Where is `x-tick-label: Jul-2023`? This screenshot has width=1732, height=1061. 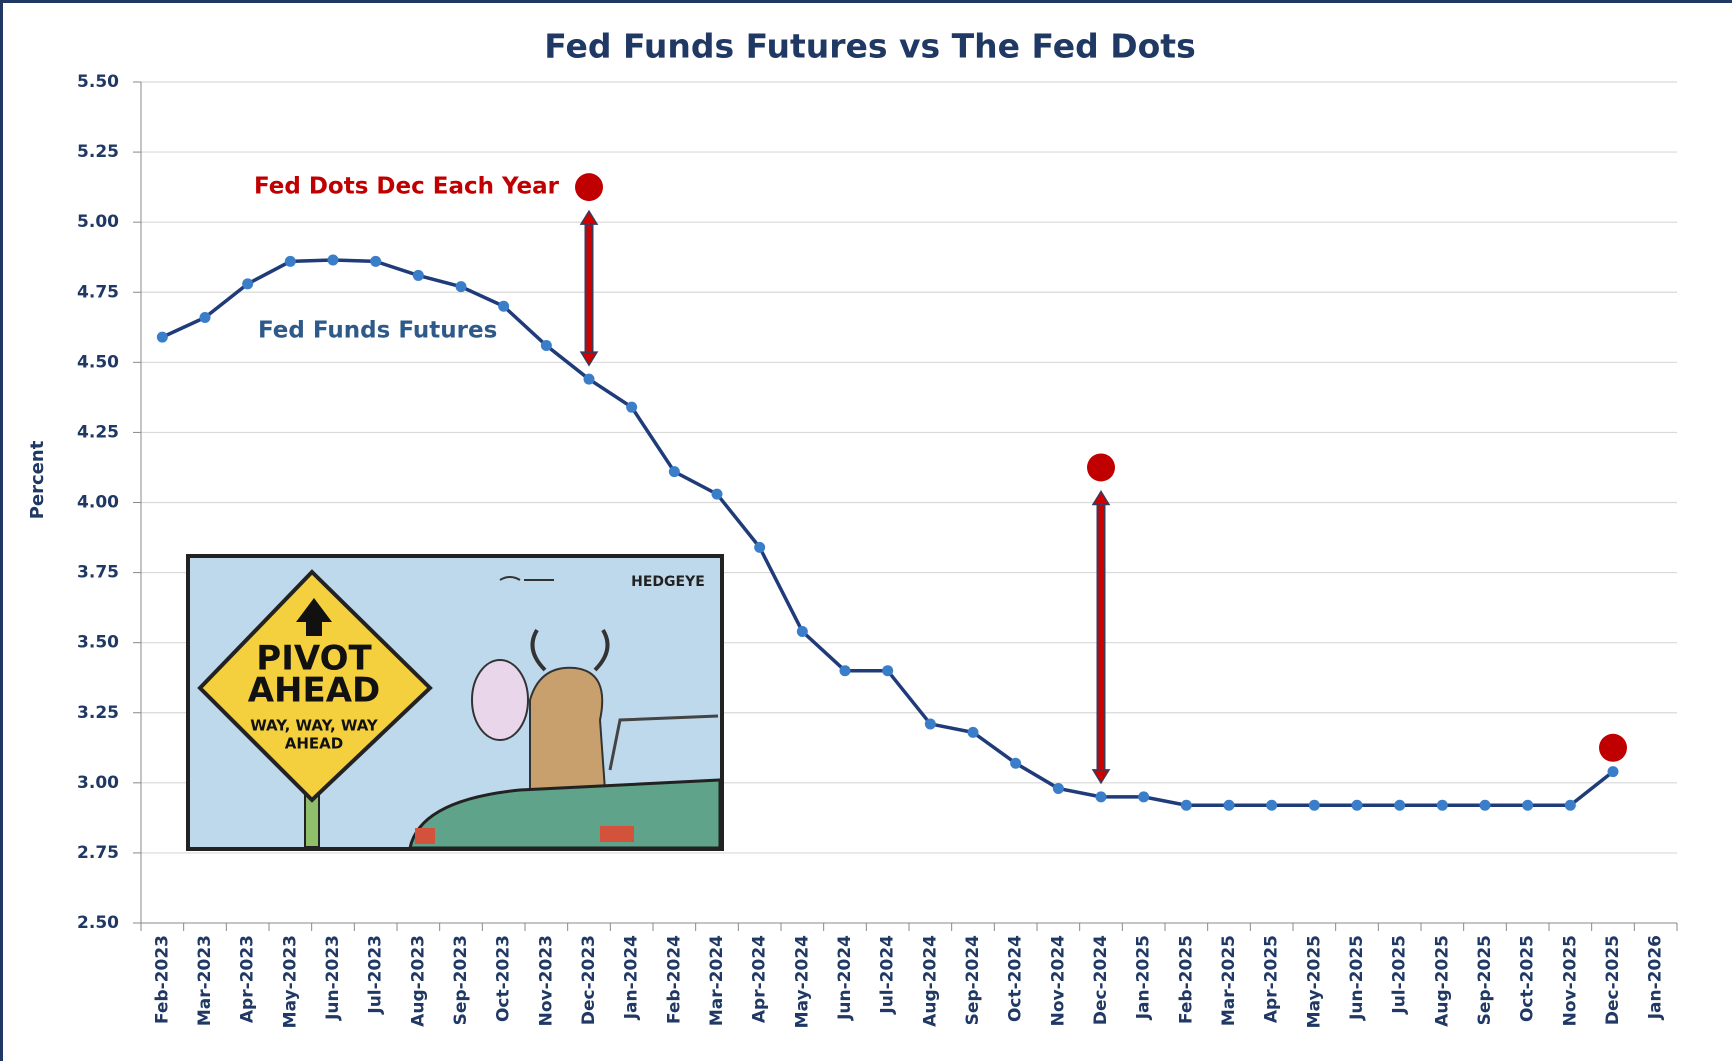 x-tick-label: Jul-2023 is located at coordinates (376, 975).